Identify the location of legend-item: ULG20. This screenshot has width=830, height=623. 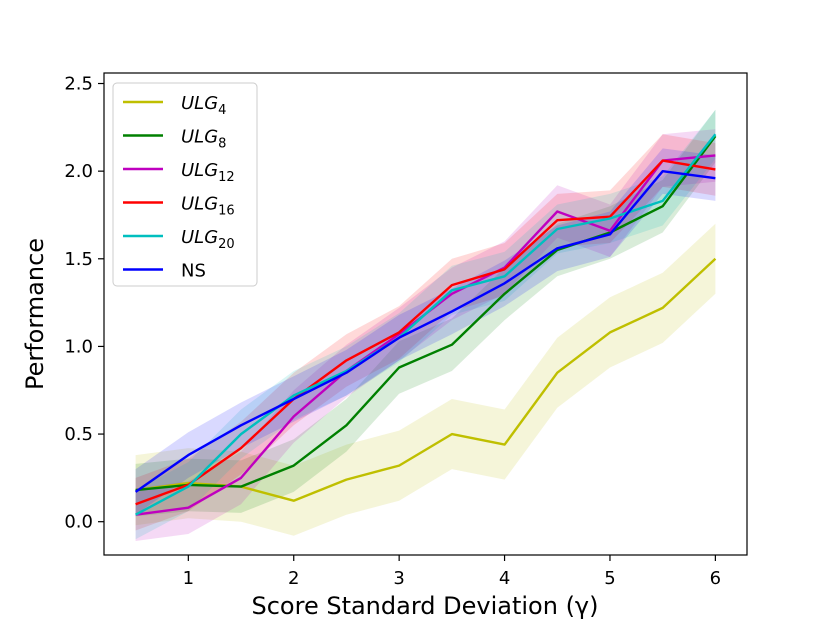
(179, 239).